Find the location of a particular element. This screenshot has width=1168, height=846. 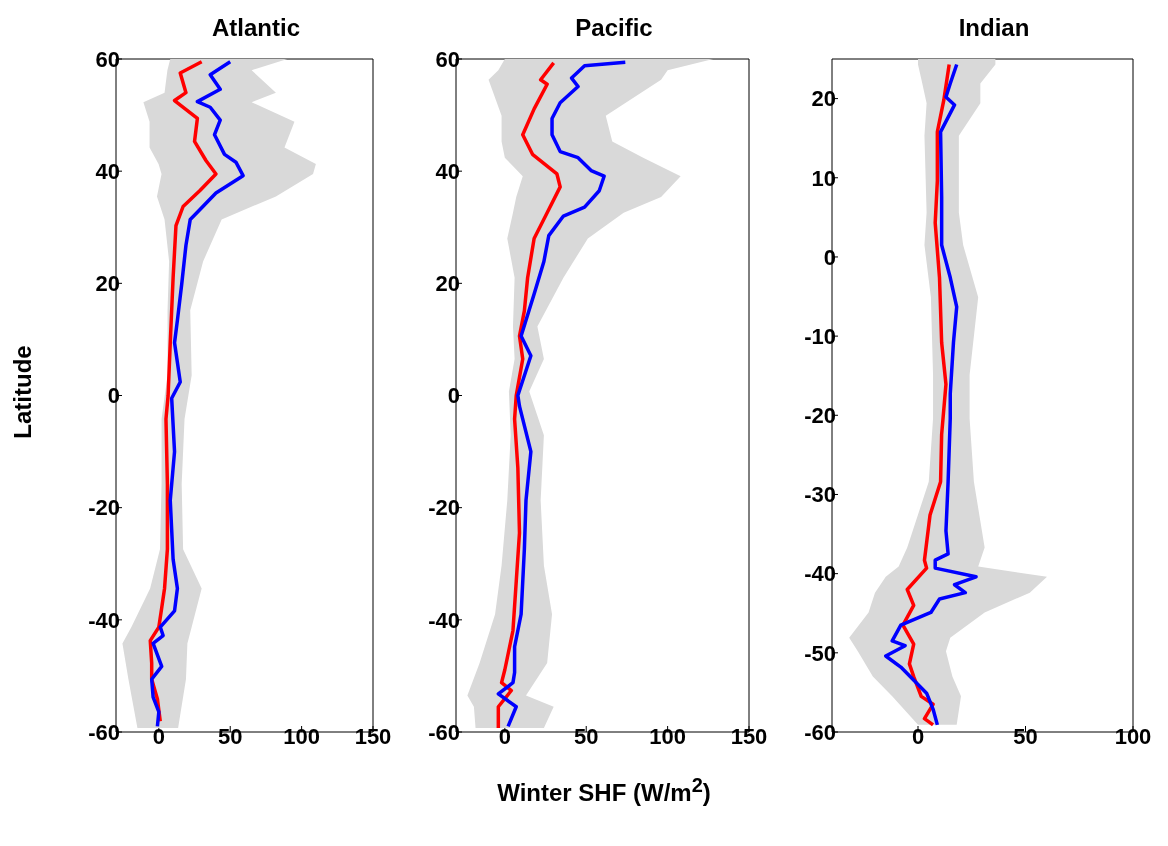

chart-title: Atlantic is located at coordinates (256, 28).